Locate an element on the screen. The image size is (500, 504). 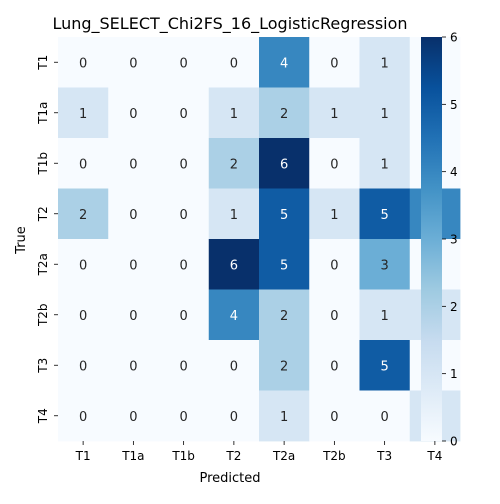
cell-value-label: 3 is located at coordinates (384, 265).